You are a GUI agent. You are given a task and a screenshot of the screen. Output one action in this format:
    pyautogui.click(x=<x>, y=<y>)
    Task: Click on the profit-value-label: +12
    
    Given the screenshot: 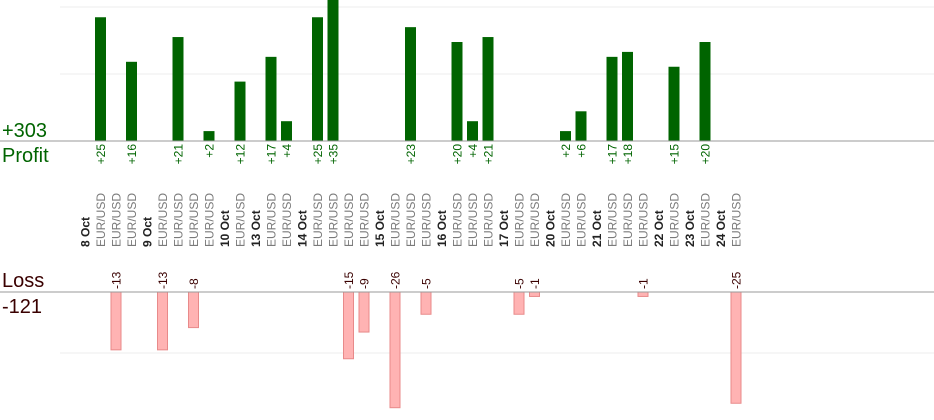 What is the action you would take?
    pyautogui.click(x=241, y=154)
    